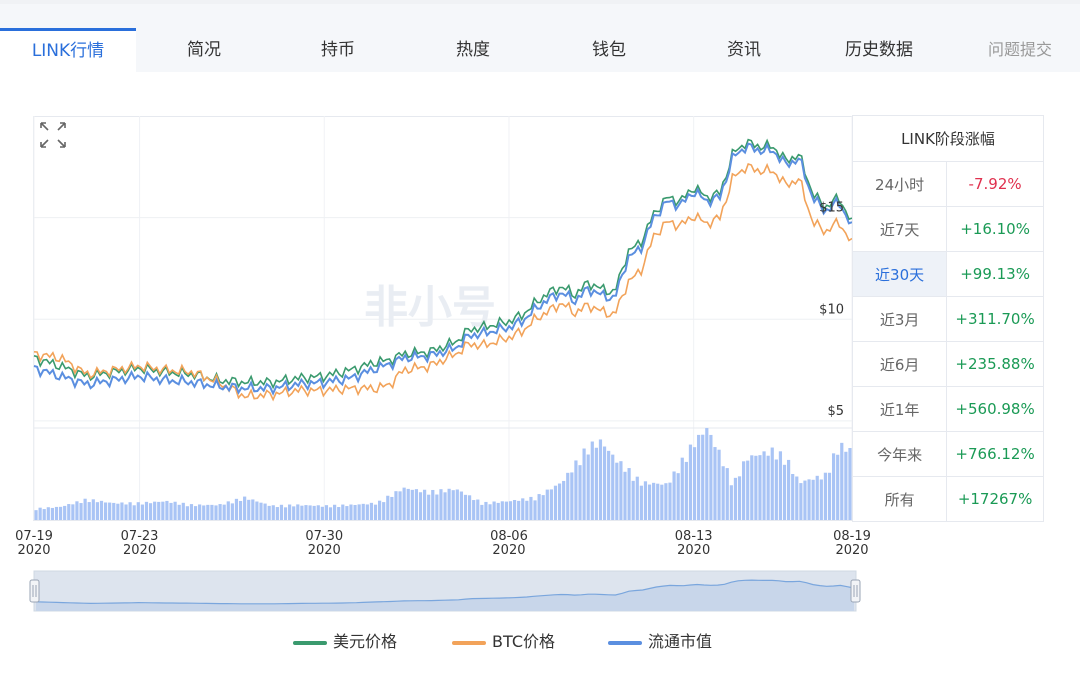 This screenshot has height=674, width=1080. I want to click on tab-feedback: 问题提交, so click(1019, 49).